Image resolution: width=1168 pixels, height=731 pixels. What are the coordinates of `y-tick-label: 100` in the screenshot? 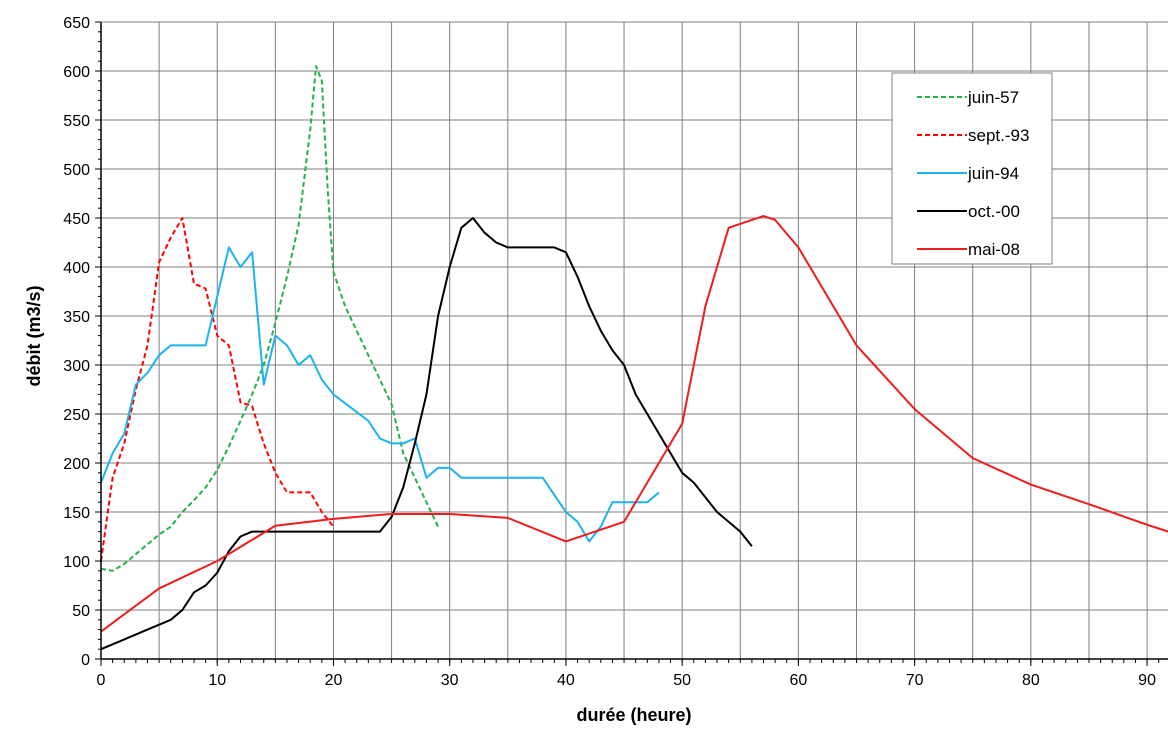 It's located at (76, 562).